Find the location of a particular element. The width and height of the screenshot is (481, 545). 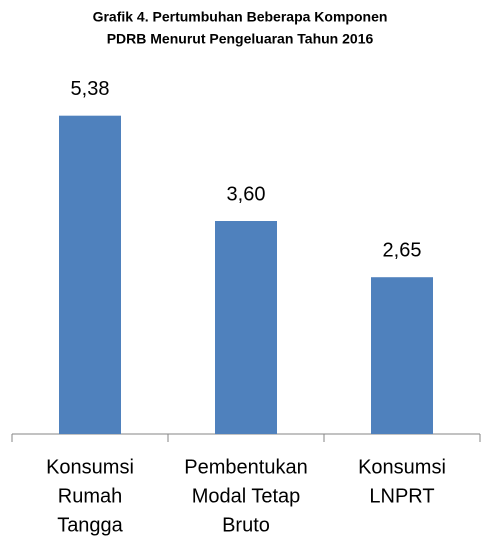

chart-title: Grafik 4. Pertumbuhan Beberapa Komponen is located at coordinates (240, 17).